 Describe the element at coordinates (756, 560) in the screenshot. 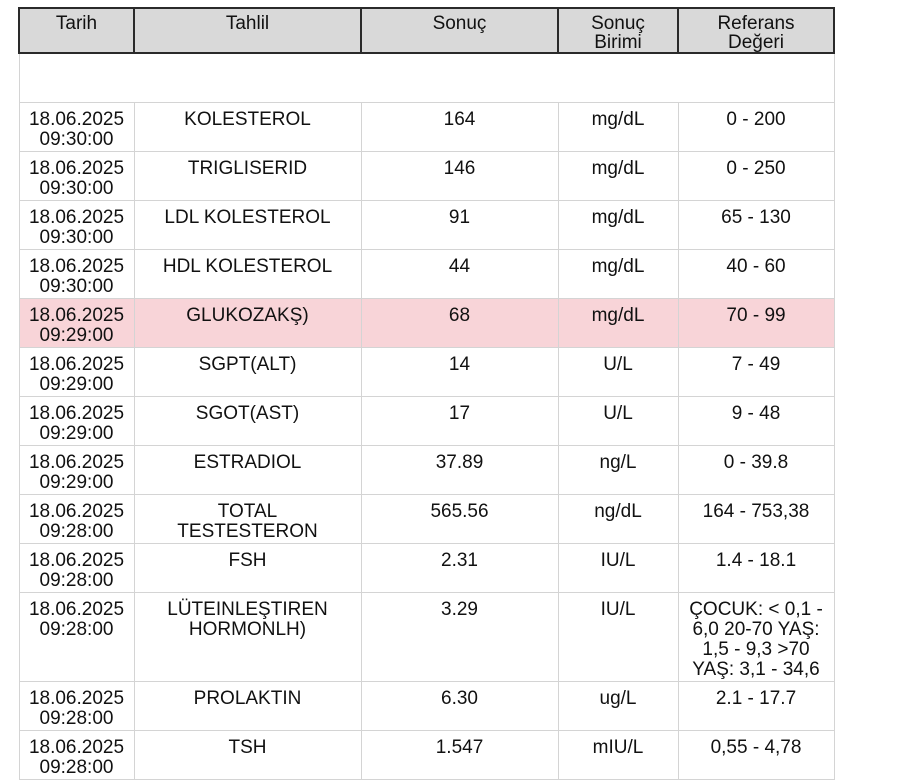

I see `reference-line: 1.4 - 18.1` at that location.